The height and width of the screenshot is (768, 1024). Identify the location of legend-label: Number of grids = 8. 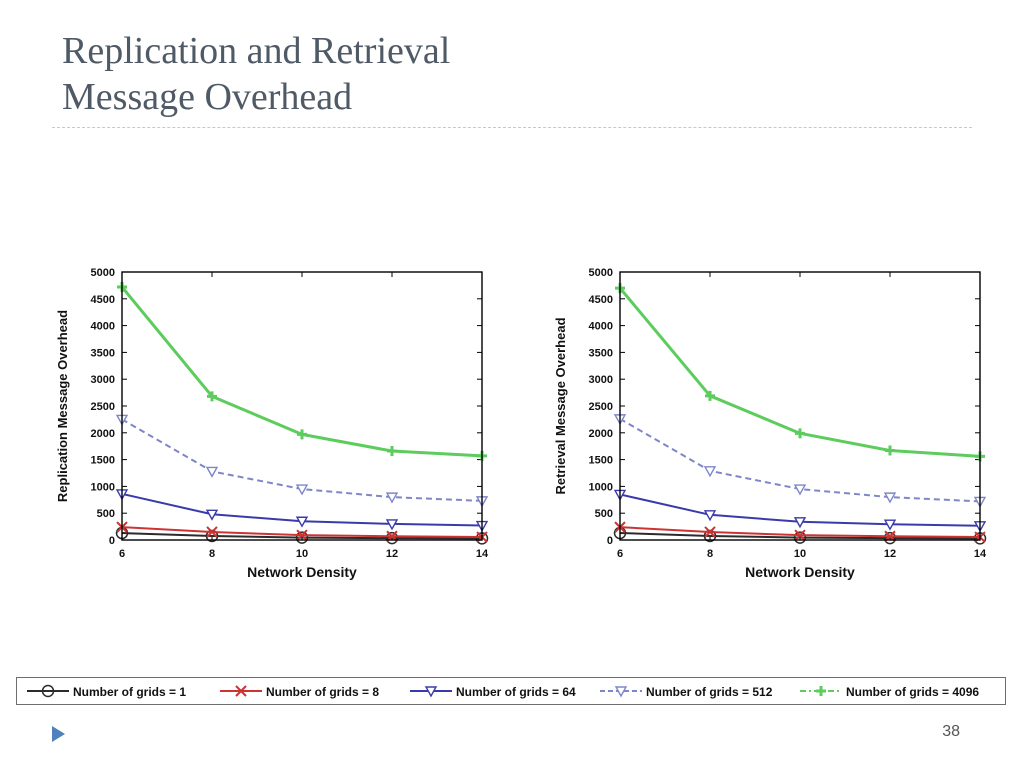
(322, 692).